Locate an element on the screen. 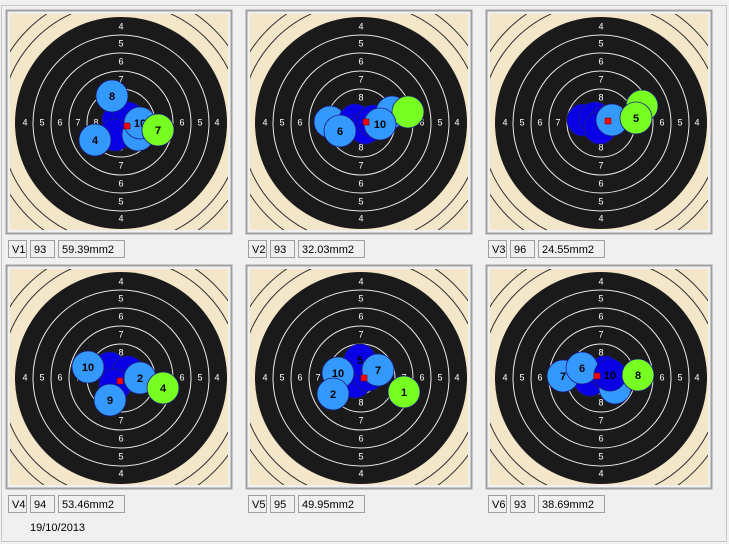 The image size is (729, 544). area: 53.46mm2 is located at coordinates (88, 505).